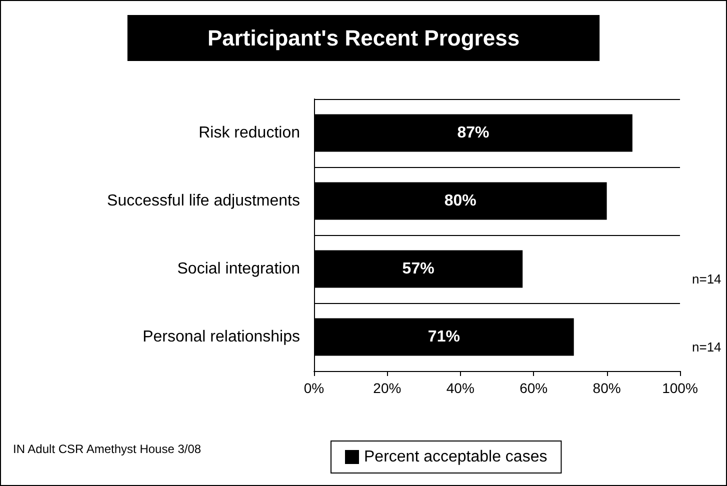 The width and height of the screenshot is (727, 486). Describe the element at coordinates (456, 457) in the screenshot. I see `legend-label: Percent acceptable cases` at that location.